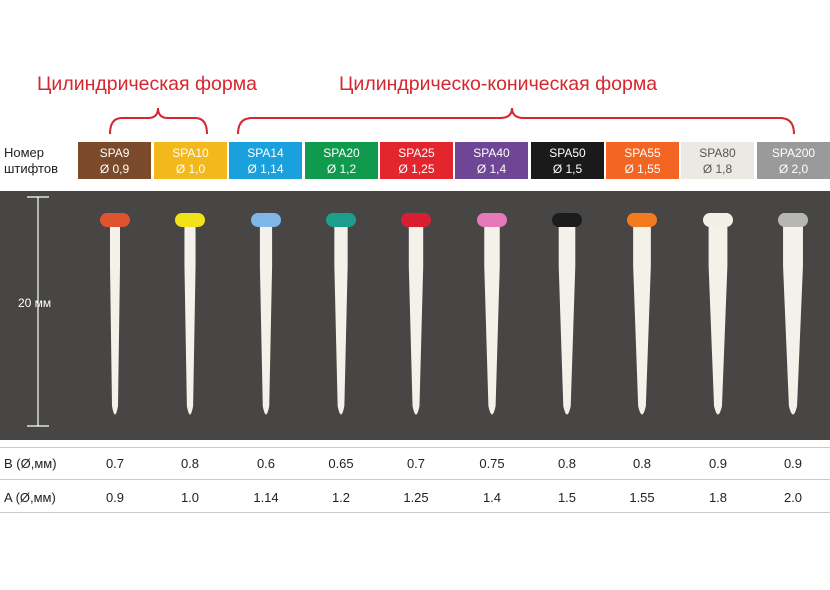  What do you see at coordinates (567, 497) in the screenshot?
I see `cell-a-spa50: 1.5` at bounding box center [567, 497].